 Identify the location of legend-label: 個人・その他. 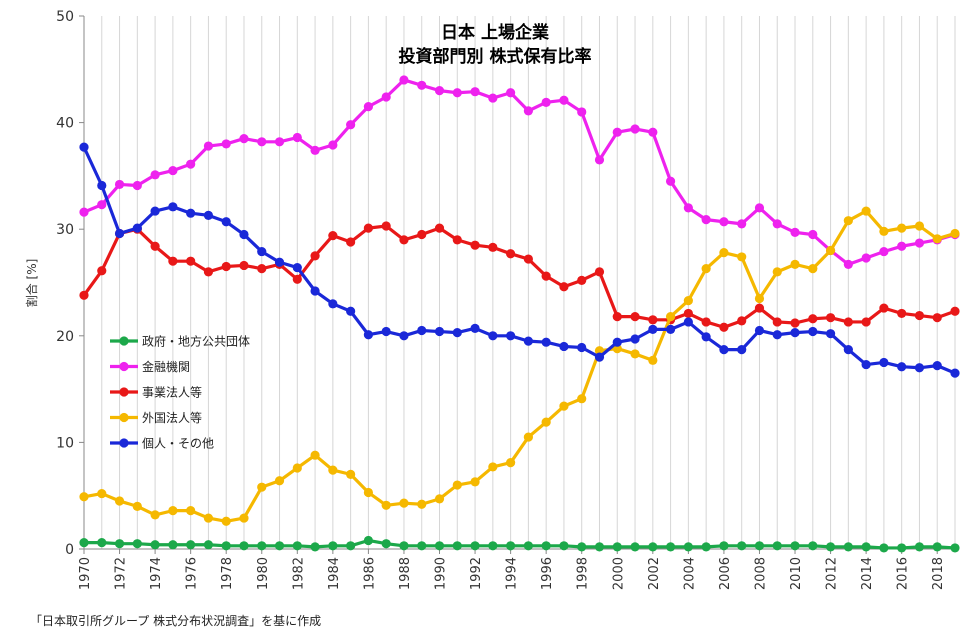
(178, 444).